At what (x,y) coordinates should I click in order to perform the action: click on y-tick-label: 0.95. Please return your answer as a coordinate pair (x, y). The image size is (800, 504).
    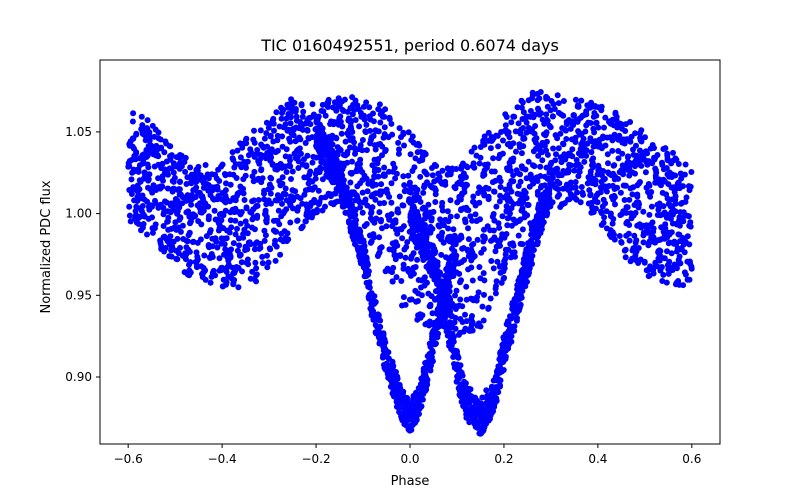
    Looking at the image, I should click on (78, 295).